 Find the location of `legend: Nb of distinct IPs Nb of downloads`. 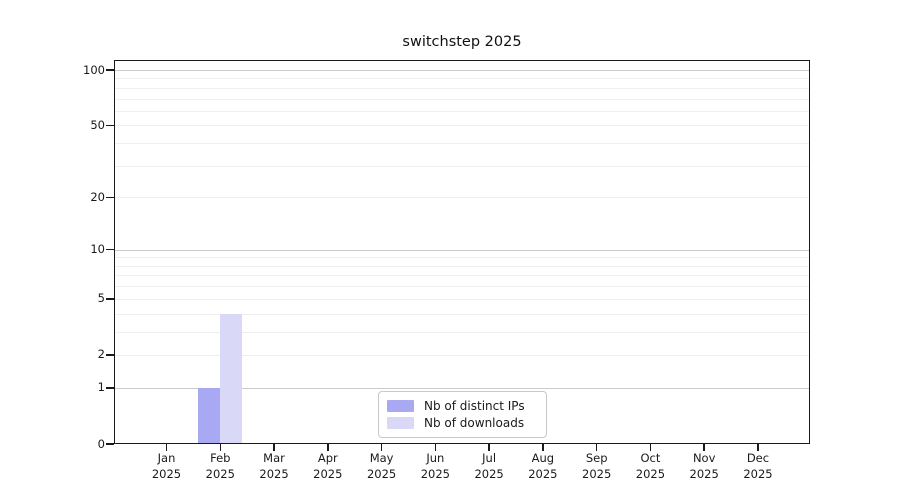

legend: Nb of distinct IPs Nb of downloads is located at coordinates (462, 414).